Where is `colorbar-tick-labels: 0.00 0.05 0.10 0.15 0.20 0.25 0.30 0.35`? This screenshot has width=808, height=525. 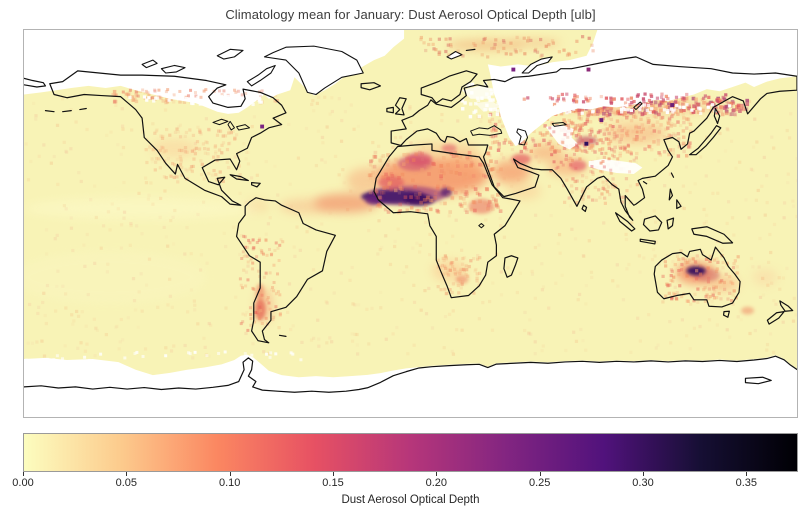
colorbar-tick-labels: 0.00 0.05 0.10 0.15 0.20 0.25 0.30 0.35 is located at coordinates (405, 484).